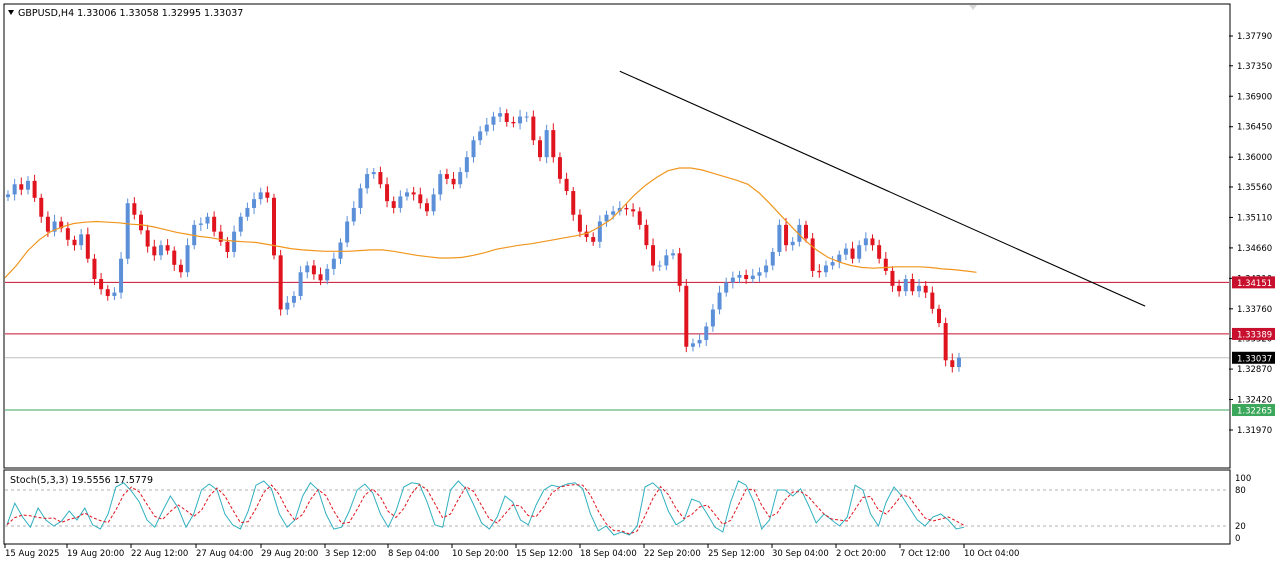 This screenshot has width=1280, height=571. I want to click on stoch-axis-label: 0, so click(1237, 539).